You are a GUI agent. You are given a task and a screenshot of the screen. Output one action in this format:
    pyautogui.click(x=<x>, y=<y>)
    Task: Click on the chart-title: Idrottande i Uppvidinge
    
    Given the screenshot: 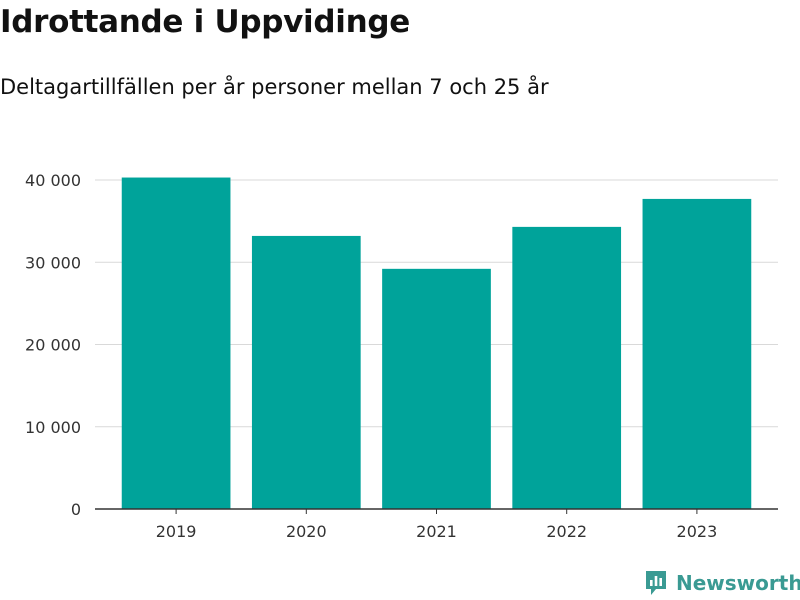 What is the action you would take?
    pyautogui.click(x=205, y=22)
    